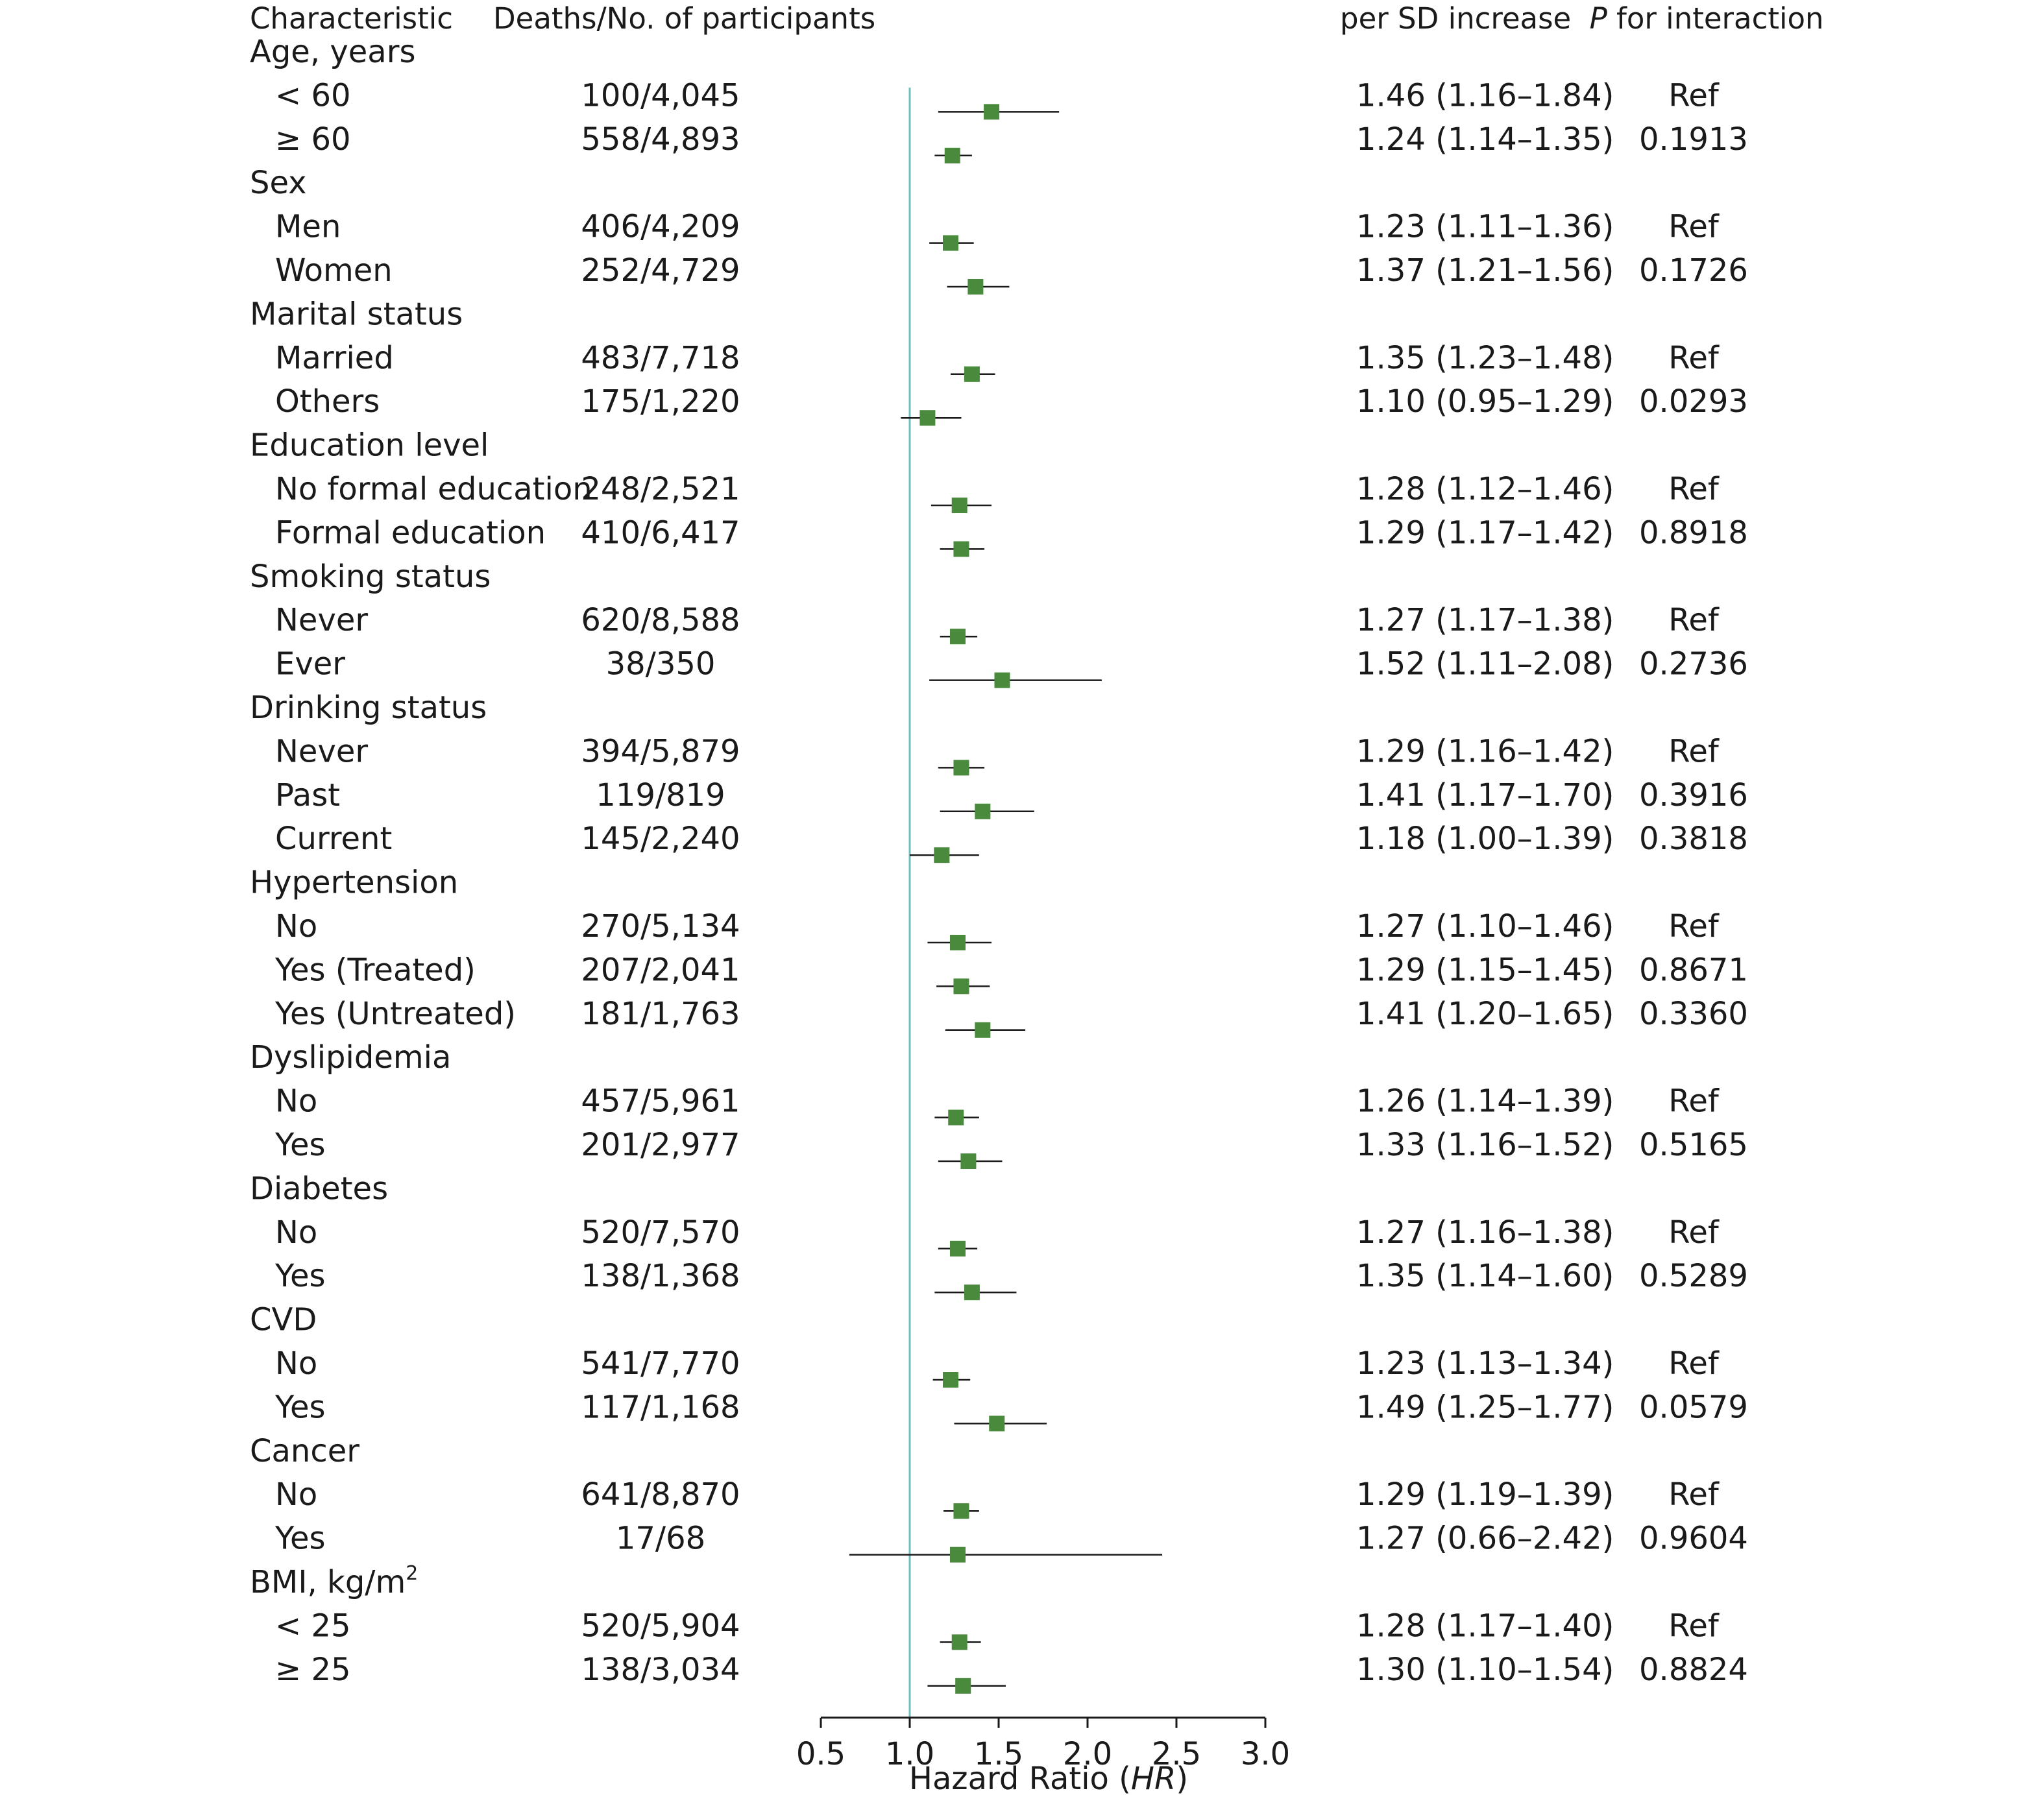  Describe the element at coordinates (1693, 271) in the screenshot. I see `row-p-interaction: 0.1726` at that location.